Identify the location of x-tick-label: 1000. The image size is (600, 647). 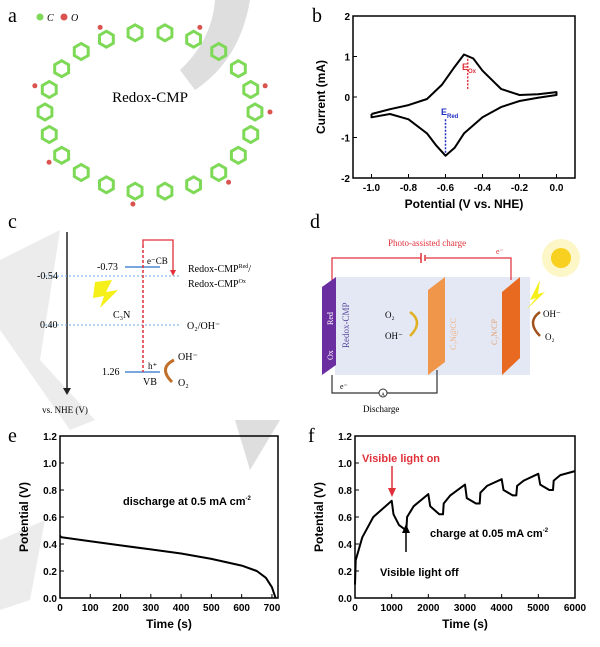
(392, 608).